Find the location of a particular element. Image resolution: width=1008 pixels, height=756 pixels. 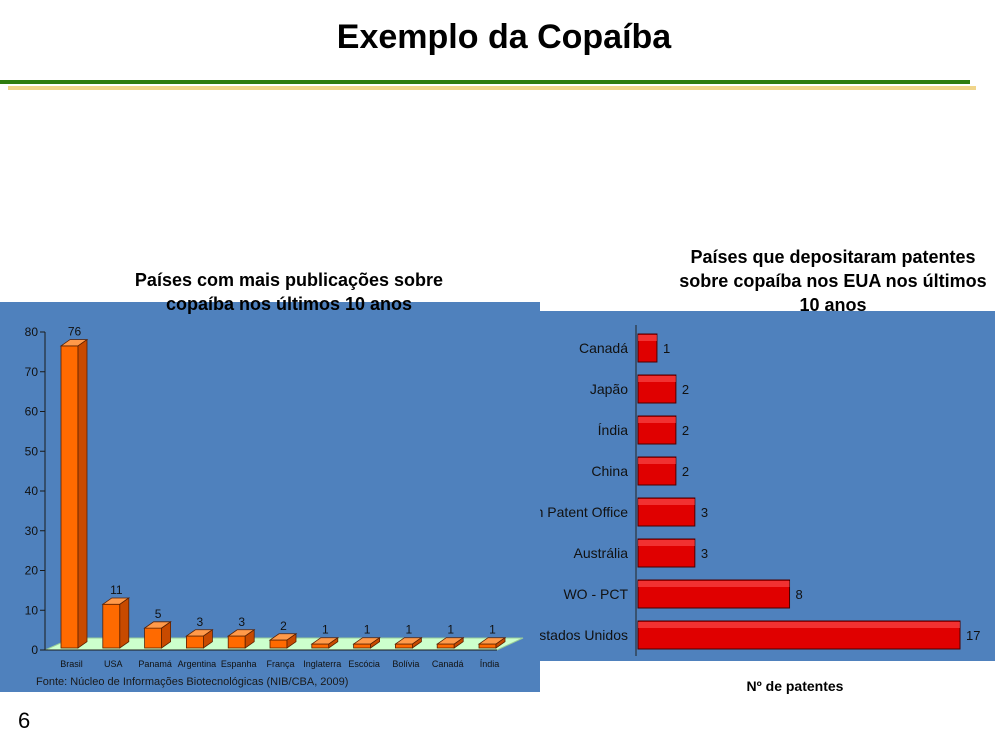

category-label: Panamá is located at coordinates (155, 664).